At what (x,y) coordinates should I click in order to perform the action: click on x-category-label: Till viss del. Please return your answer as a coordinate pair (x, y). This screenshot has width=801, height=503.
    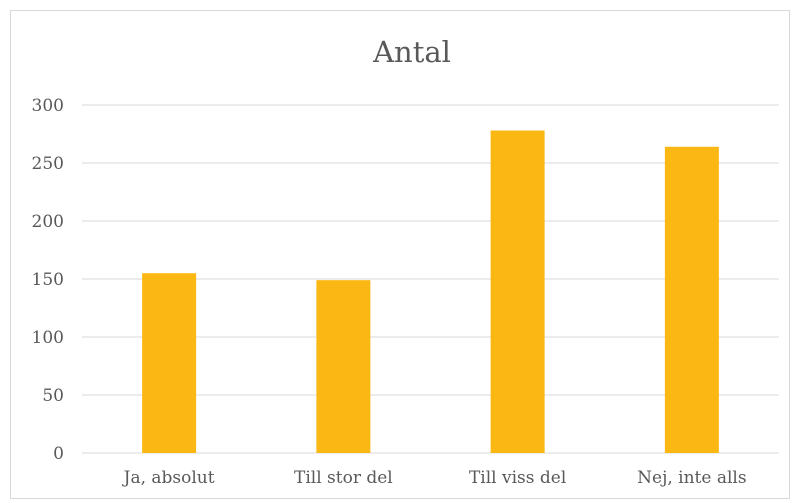
    Looking at the image, I should click on (517, 478).